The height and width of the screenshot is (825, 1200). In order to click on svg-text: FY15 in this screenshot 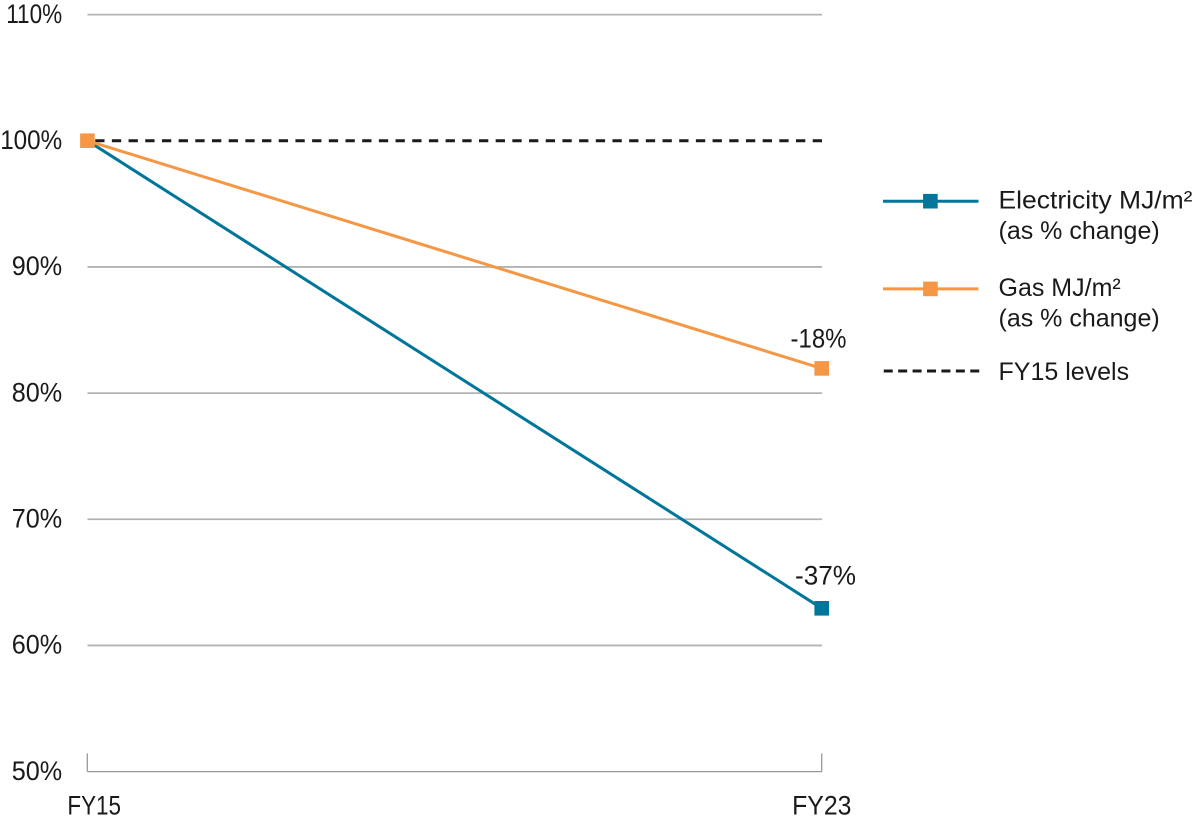, I will do `click(94, 805)`.